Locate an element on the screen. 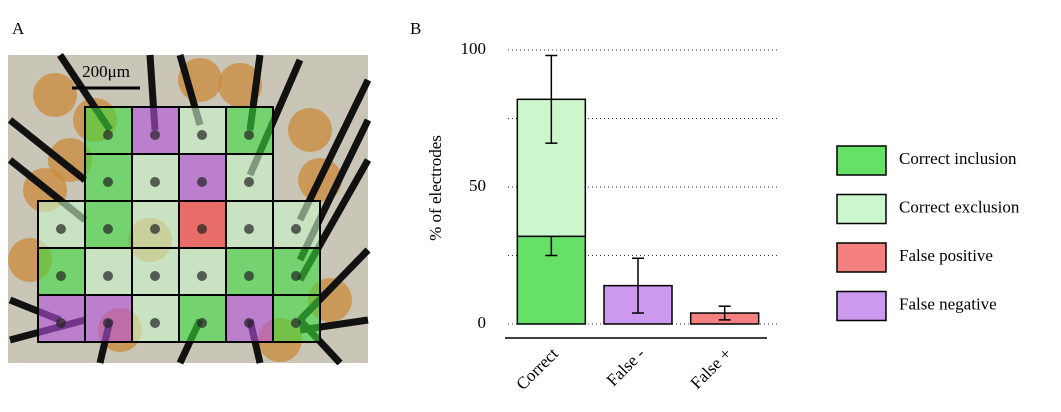 The height and width of the screenshot is (412, 1061). legend-label: False negative is located at coordinates (948, 303).